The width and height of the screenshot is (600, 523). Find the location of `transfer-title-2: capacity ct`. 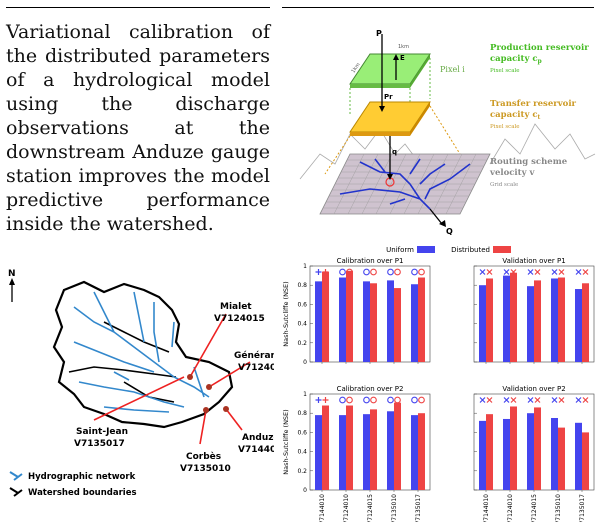

transfer-title-2: capacity ct is located at coordinates (515, 115).